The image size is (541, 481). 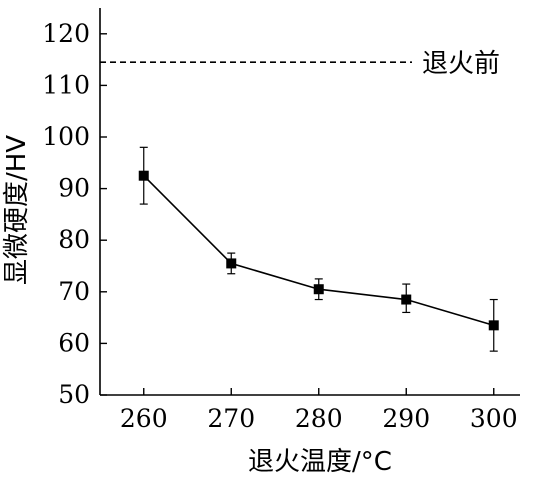 What do you see at coordinates (74, 239) in the screenshot?
I see `y-tick-label: 80` at bounding box center [74, 239].